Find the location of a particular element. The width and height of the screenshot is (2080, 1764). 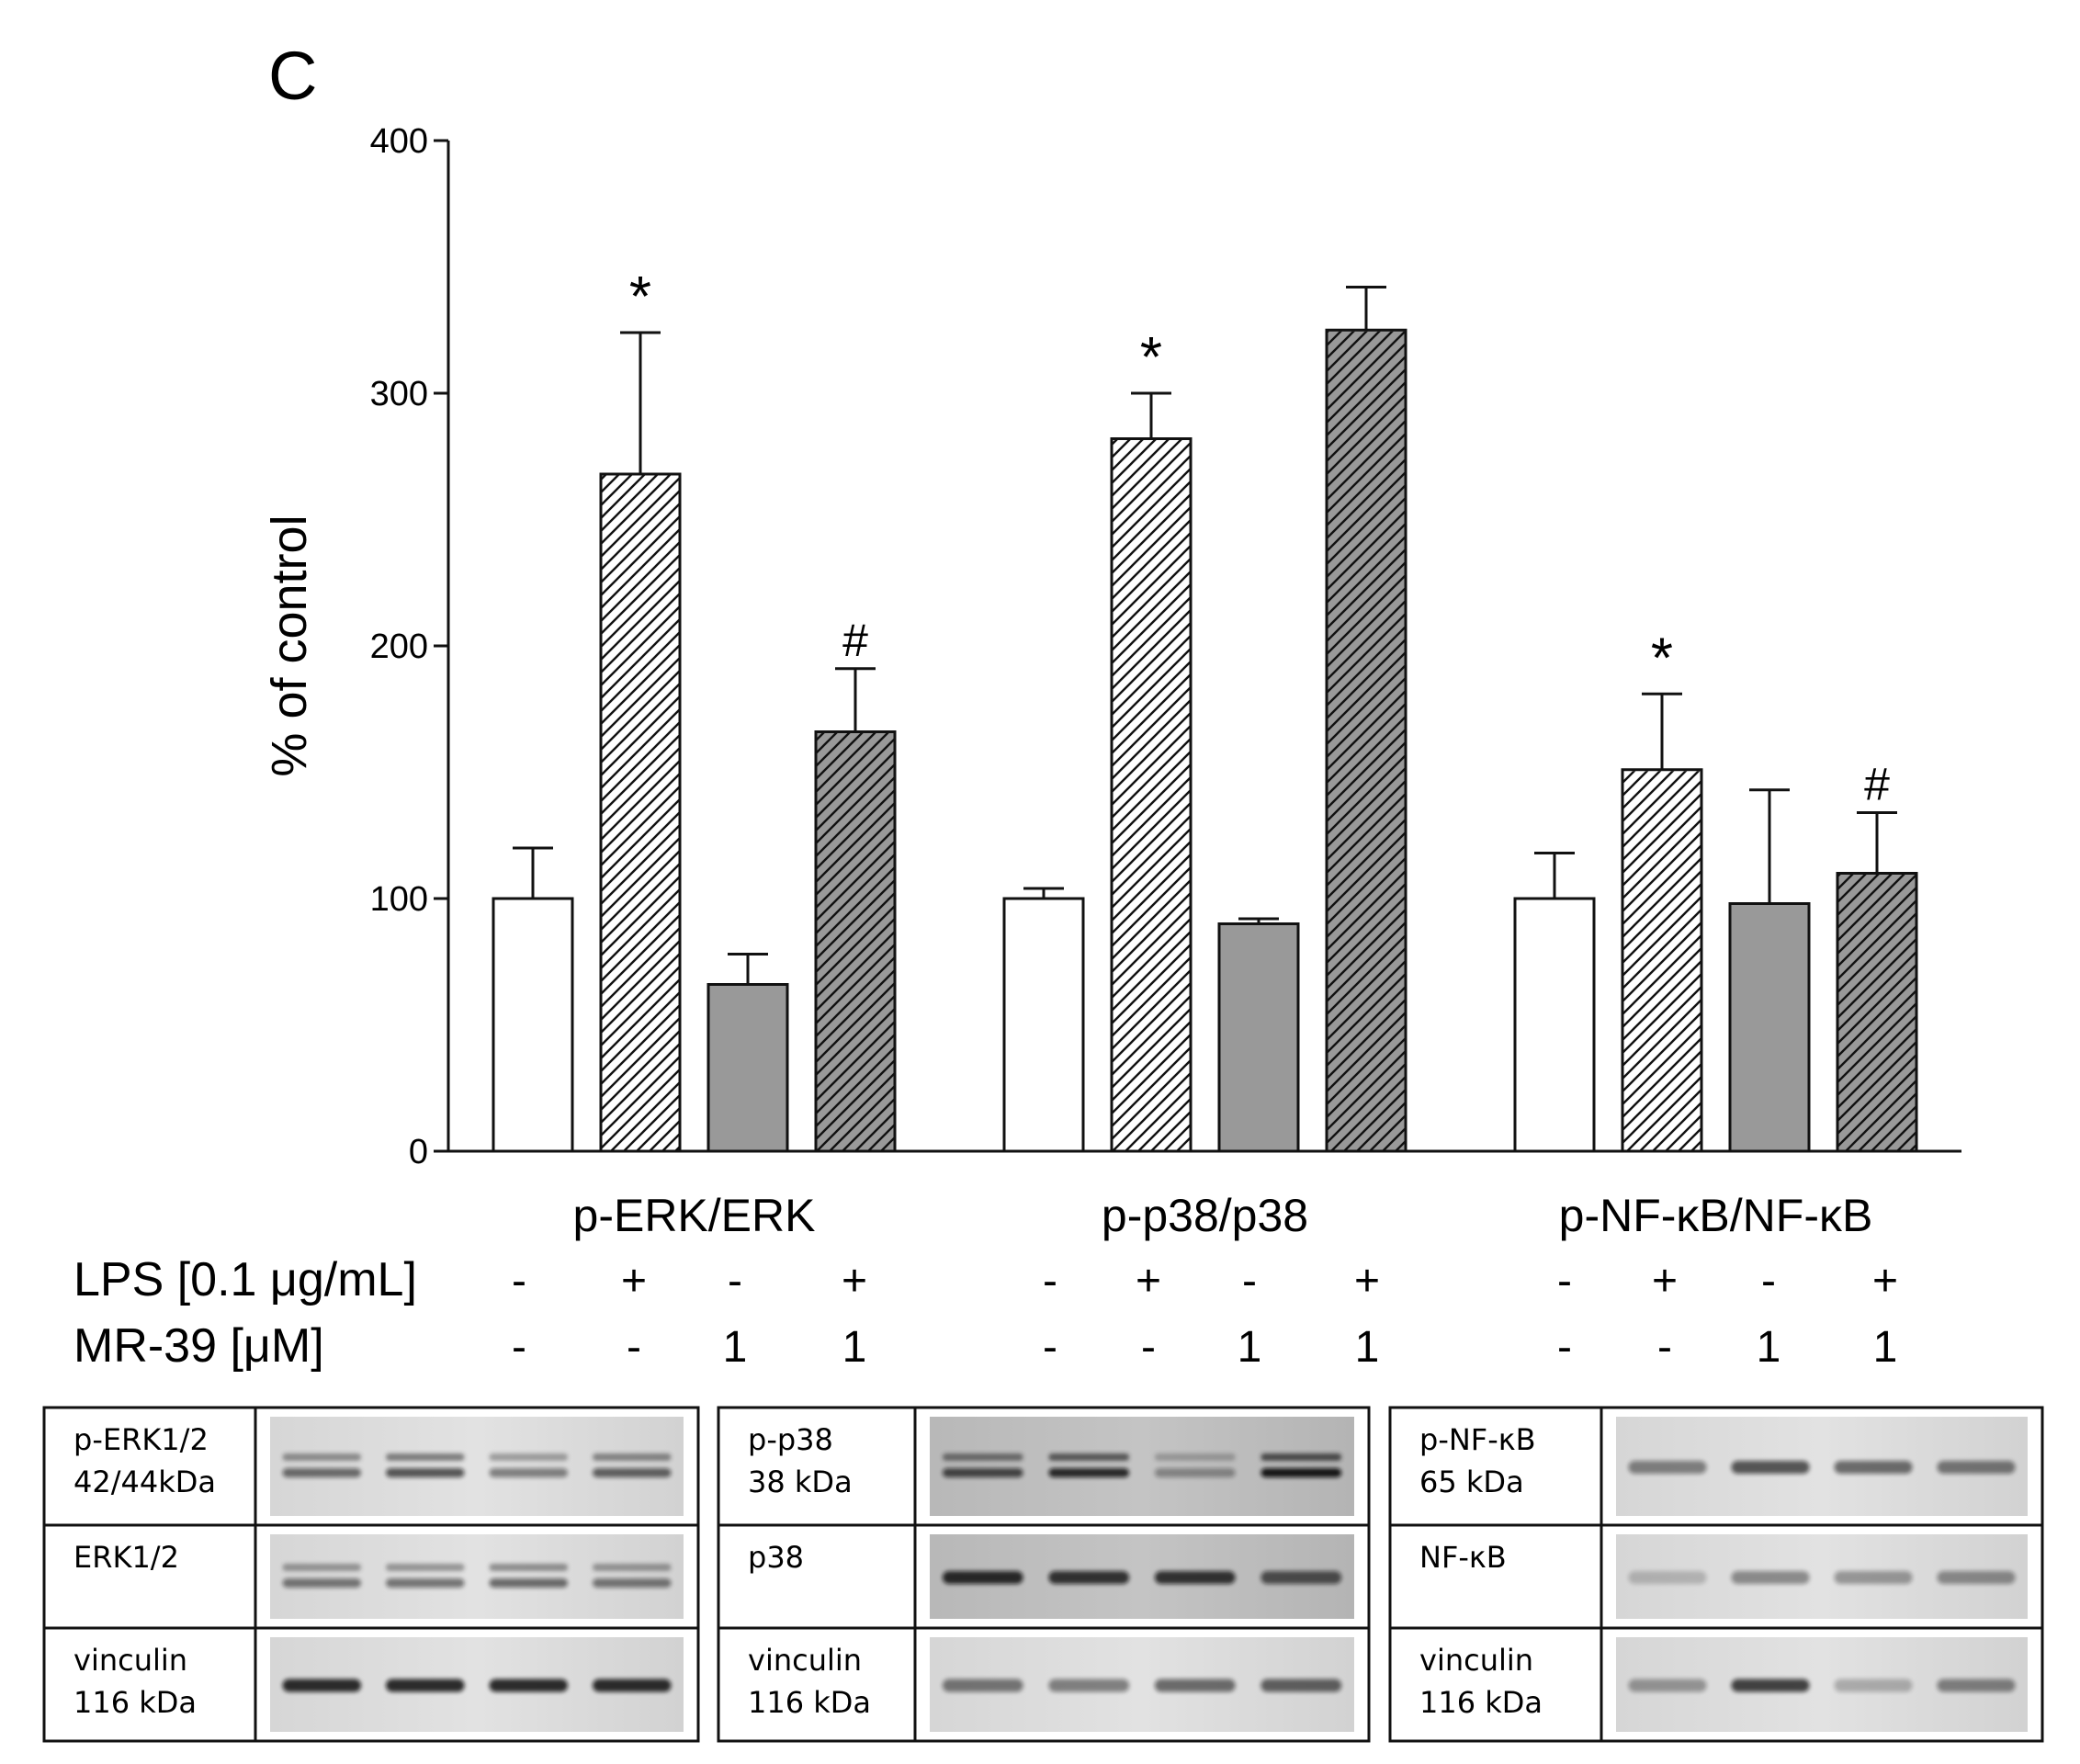

blot-protein-label: p38 is located at coordinates (776, 1557).